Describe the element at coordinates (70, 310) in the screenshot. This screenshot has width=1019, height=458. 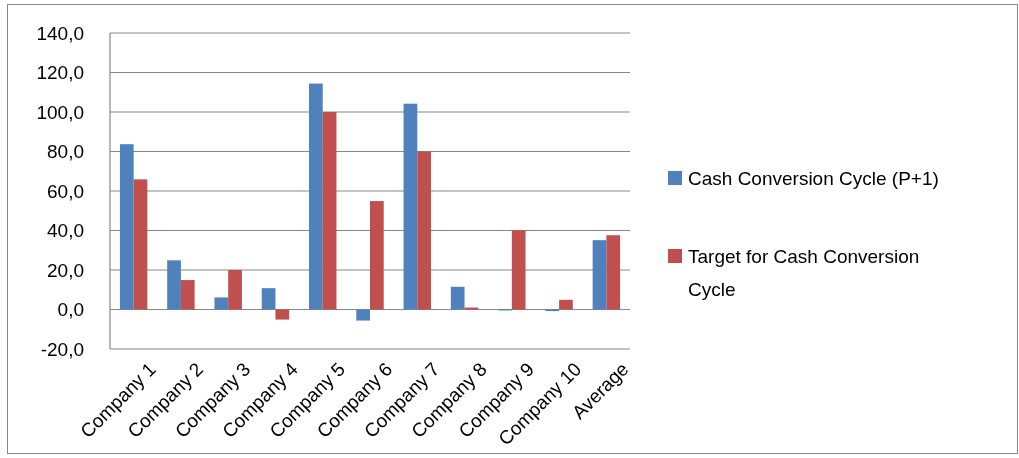
I see `y-tick-label: 0,0` at that location.